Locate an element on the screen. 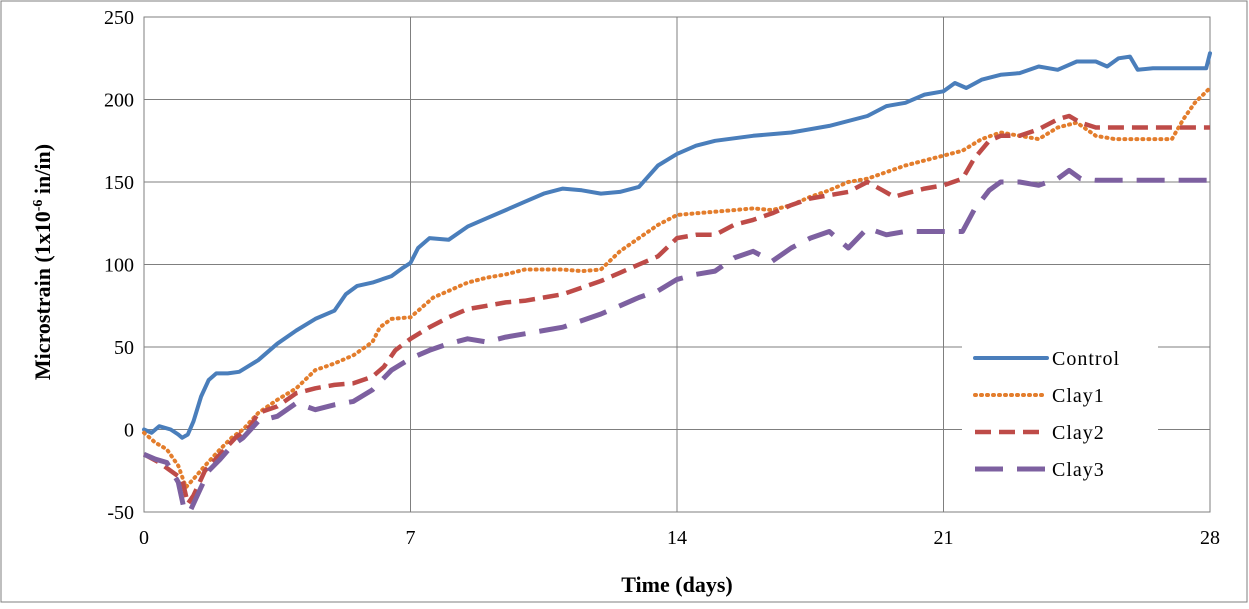 This screenshot has height=609, width=1249. legend: Control Clay1 Clay2 Clay3 is located at coordinates (1060, 410).